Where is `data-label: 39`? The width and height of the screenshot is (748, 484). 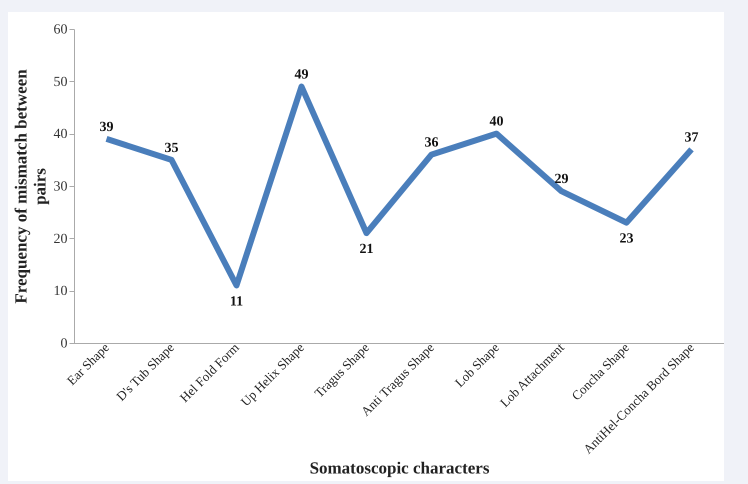 data-label: 39 is located at coordinates (107, 127).